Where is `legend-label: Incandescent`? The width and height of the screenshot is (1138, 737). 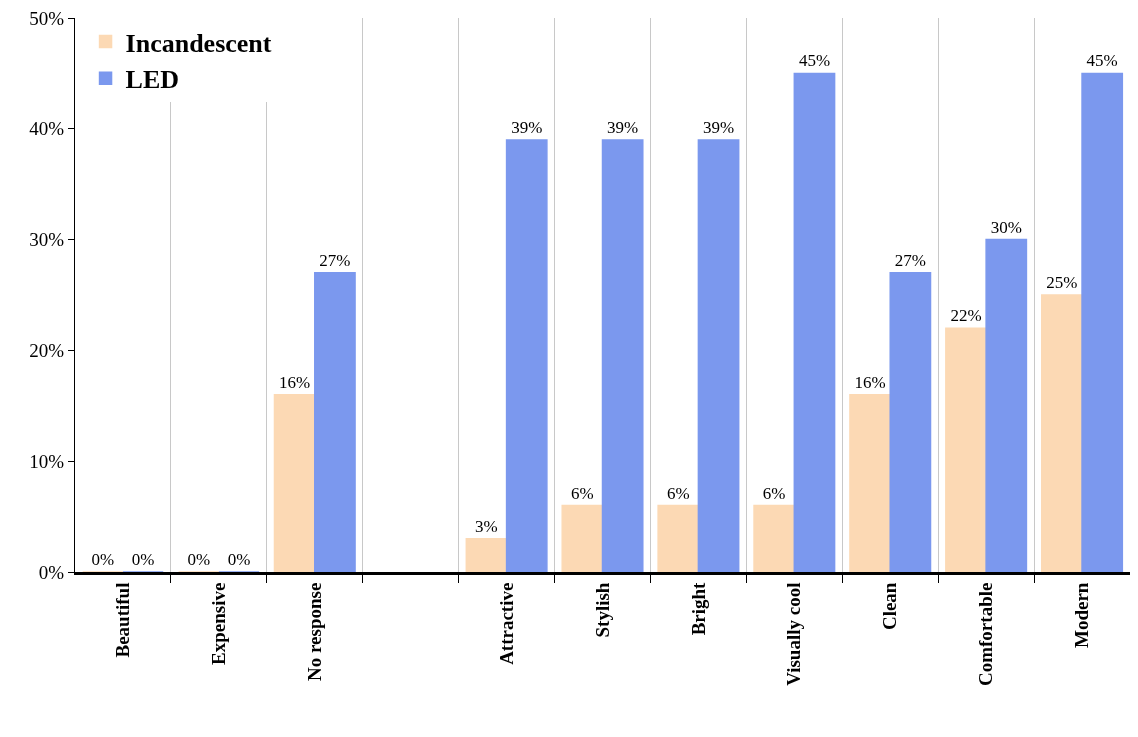
legend-label: Incandescent is located at coordinates (198, 43).